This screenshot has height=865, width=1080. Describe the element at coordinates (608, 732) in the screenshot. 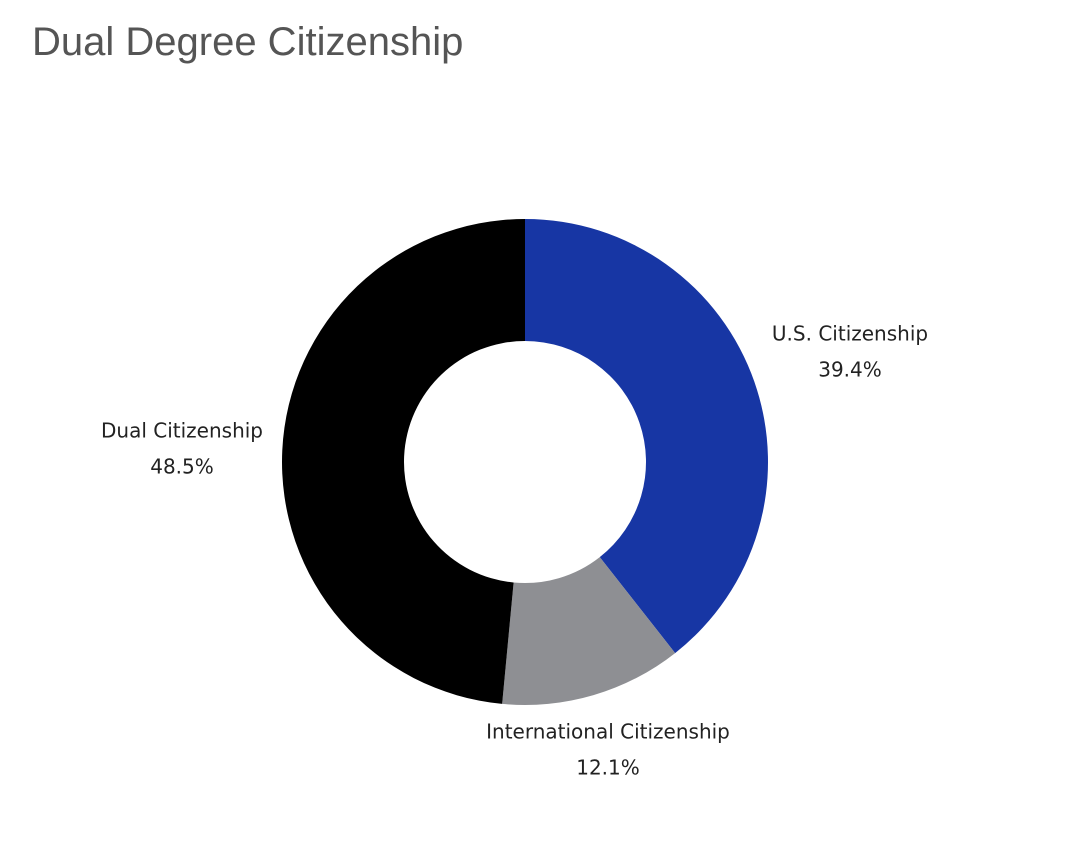

I see `slice-label: International Citizenship` at that location.